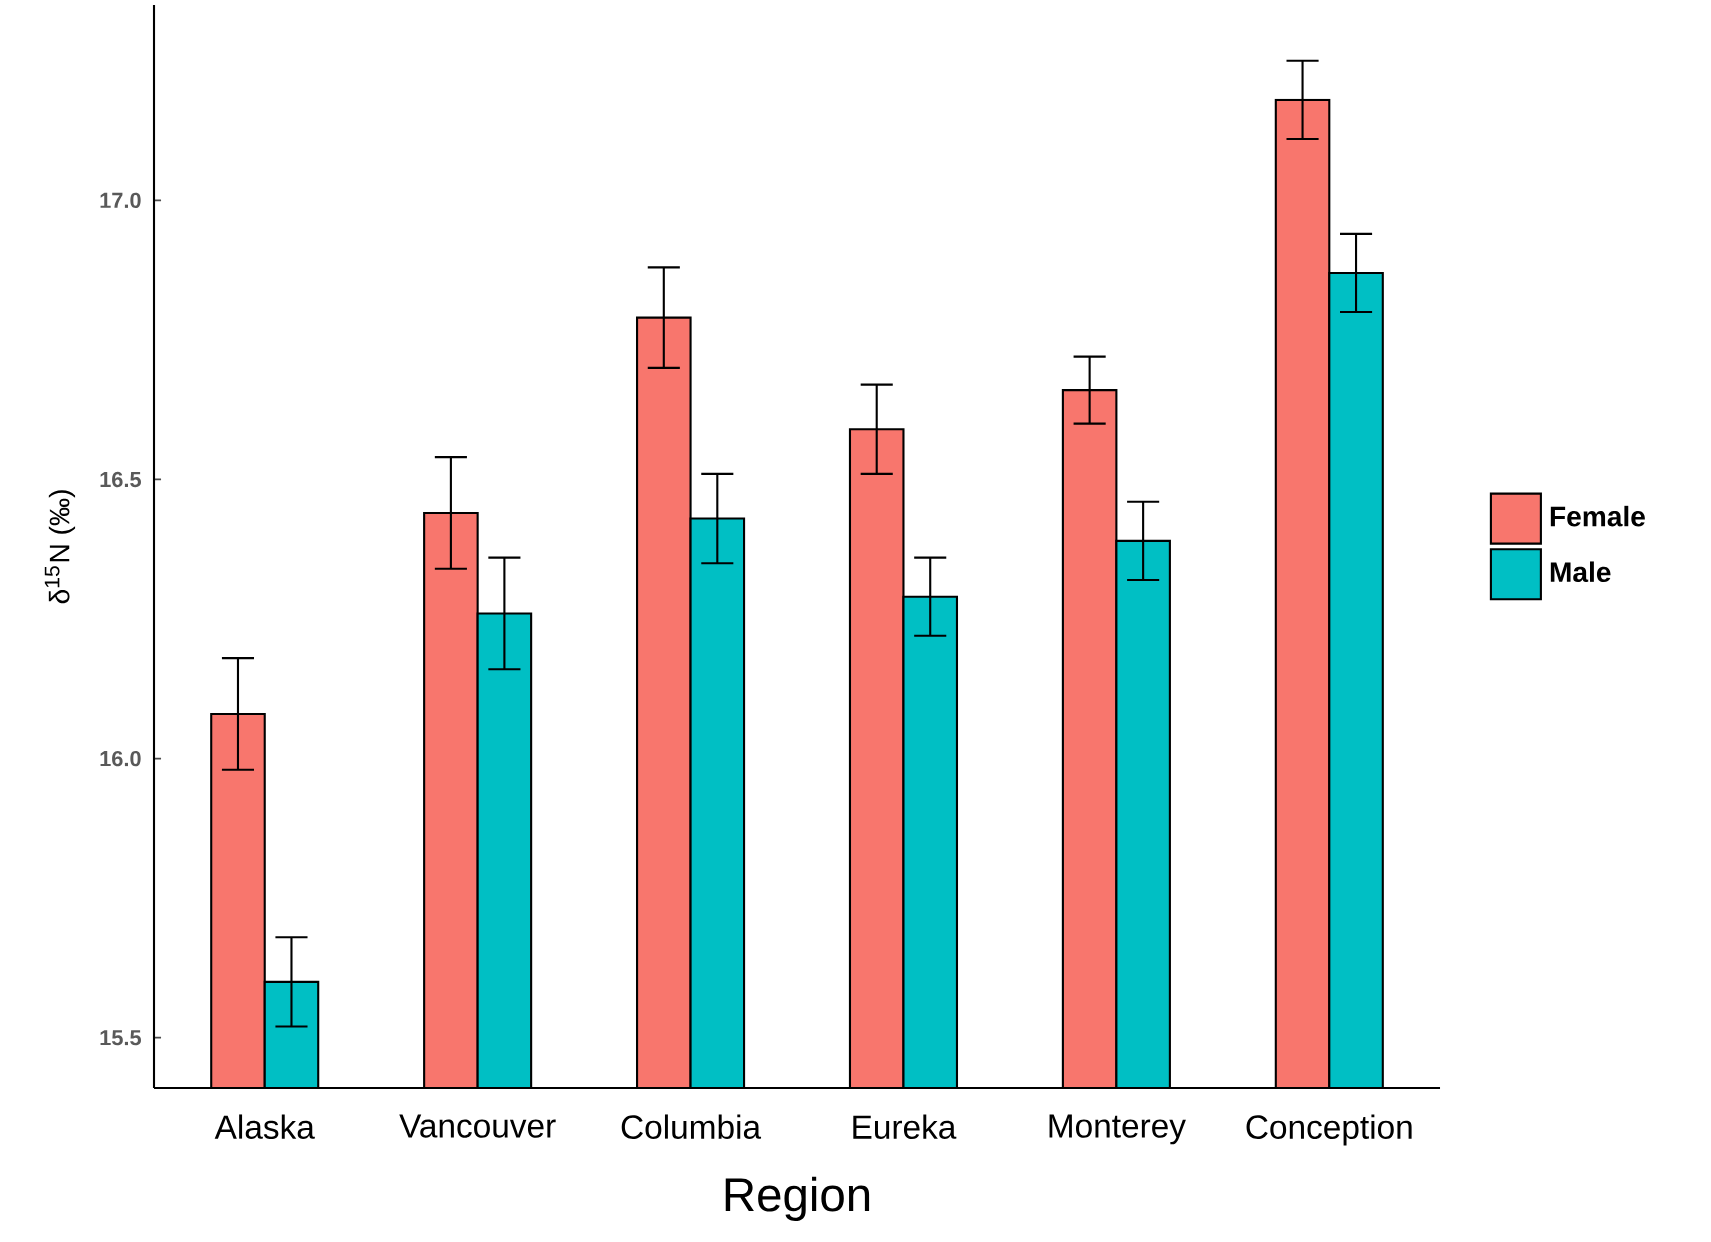 Image resolution: width=1711 pixels, height=1242 pixels. I want to click on y-tick-label: 16.5, so click(120, 479).